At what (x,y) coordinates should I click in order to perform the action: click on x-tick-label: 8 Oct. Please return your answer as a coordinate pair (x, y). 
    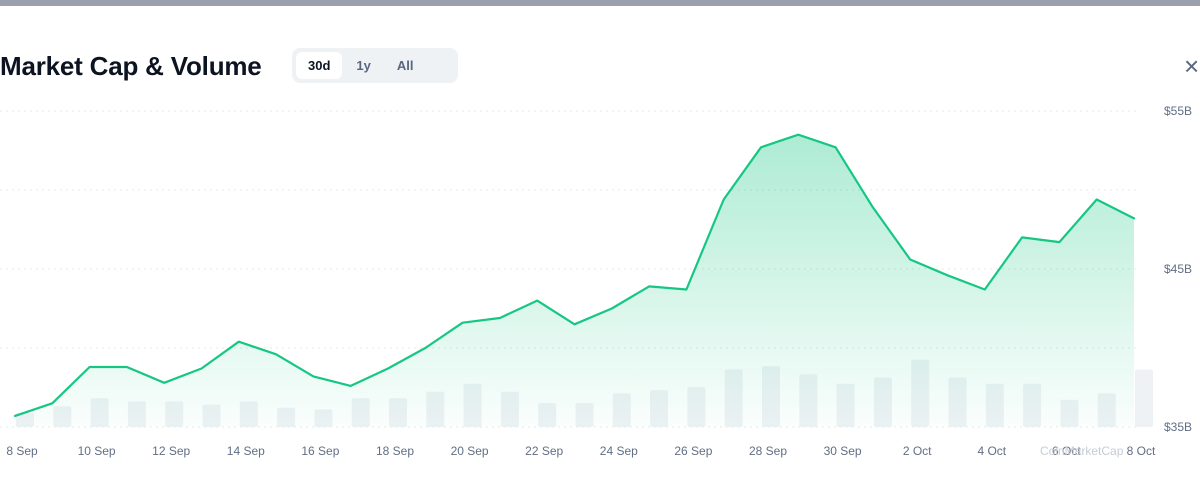
    Looking at the image, I should click on (1141, 451).